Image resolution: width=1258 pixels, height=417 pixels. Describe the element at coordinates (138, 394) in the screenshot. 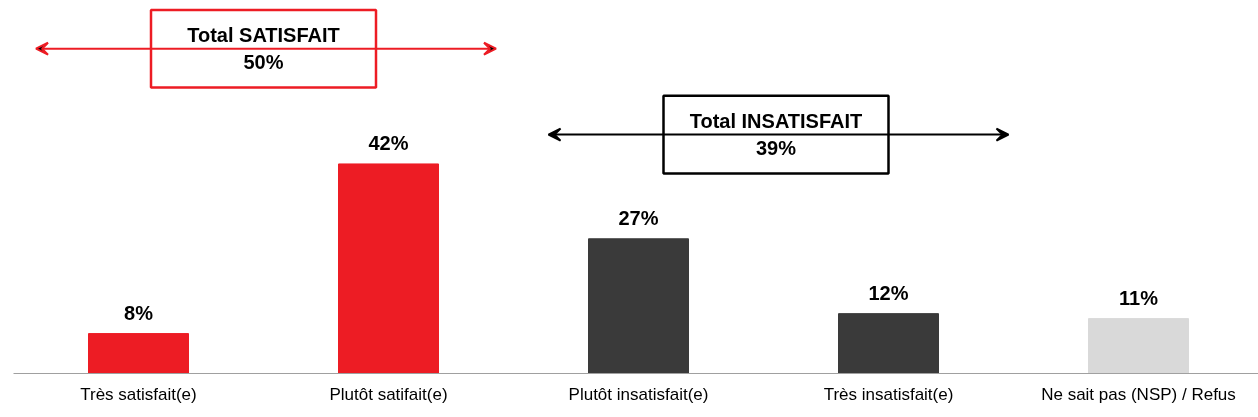

I see `x-tick-label: Très satisfait(e)` at that location.